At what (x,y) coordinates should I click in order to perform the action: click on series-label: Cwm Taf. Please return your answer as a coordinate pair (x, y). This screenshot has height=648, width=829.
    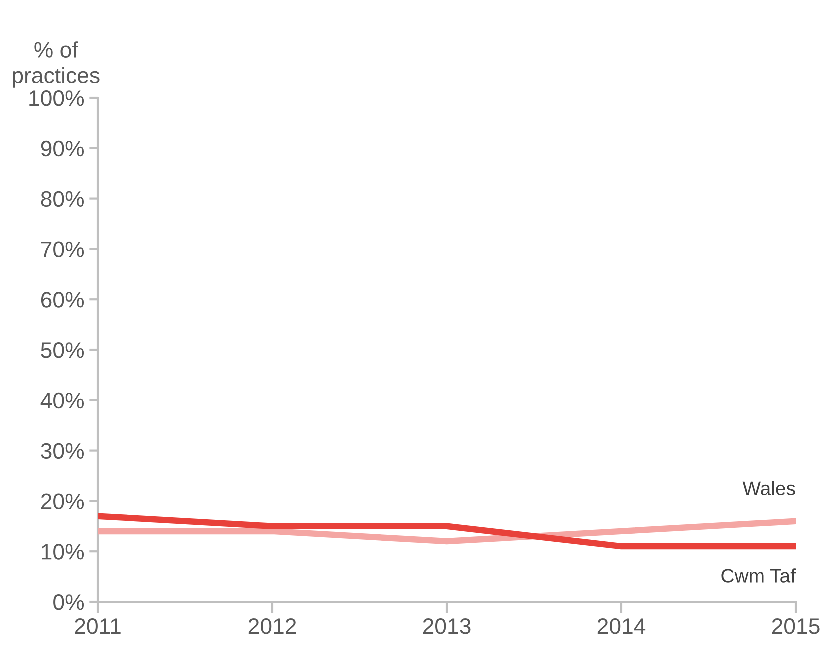
    Looking at the image, I should click on (759, 575).